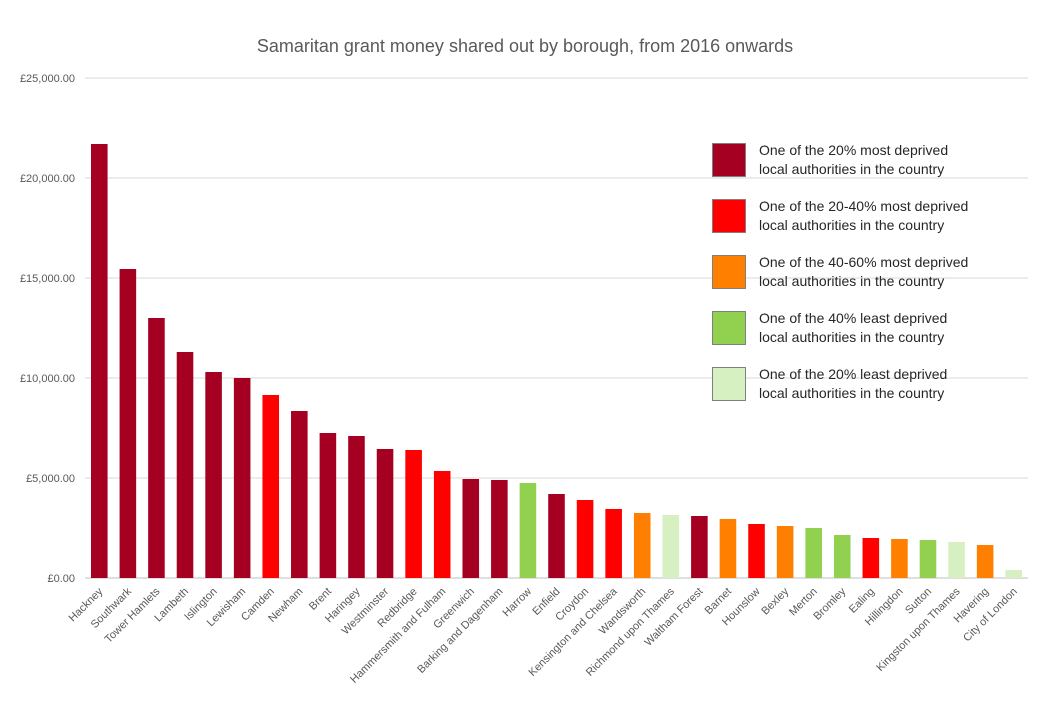  I want to click on bar-camden, so click(271, 486).